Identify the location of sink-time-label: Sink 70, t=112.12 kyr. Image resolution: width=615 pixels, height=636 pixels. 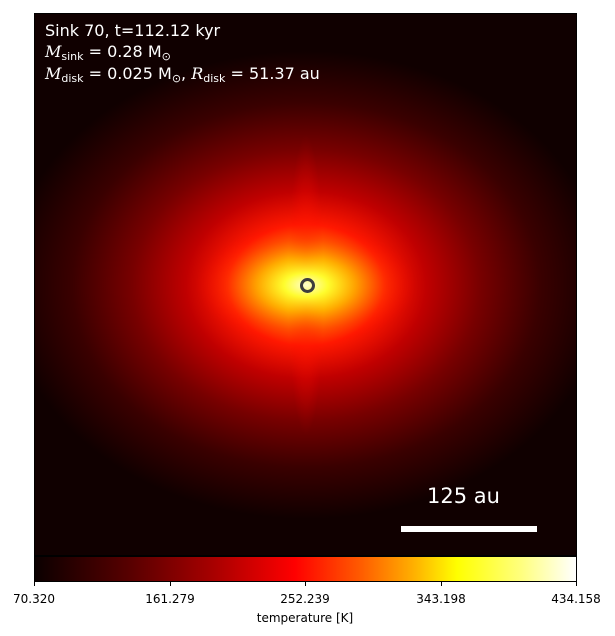
(133, 30).